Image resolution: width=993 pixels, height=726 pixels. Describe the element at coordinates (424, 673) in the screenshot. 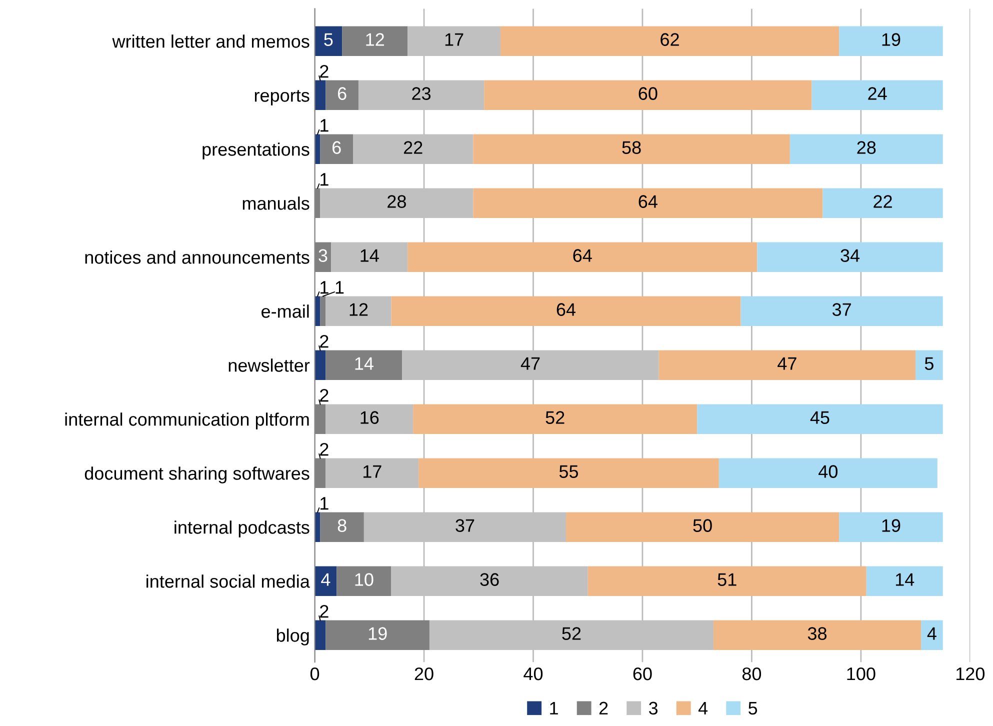

I see `x-tick-label: 20` at that location.